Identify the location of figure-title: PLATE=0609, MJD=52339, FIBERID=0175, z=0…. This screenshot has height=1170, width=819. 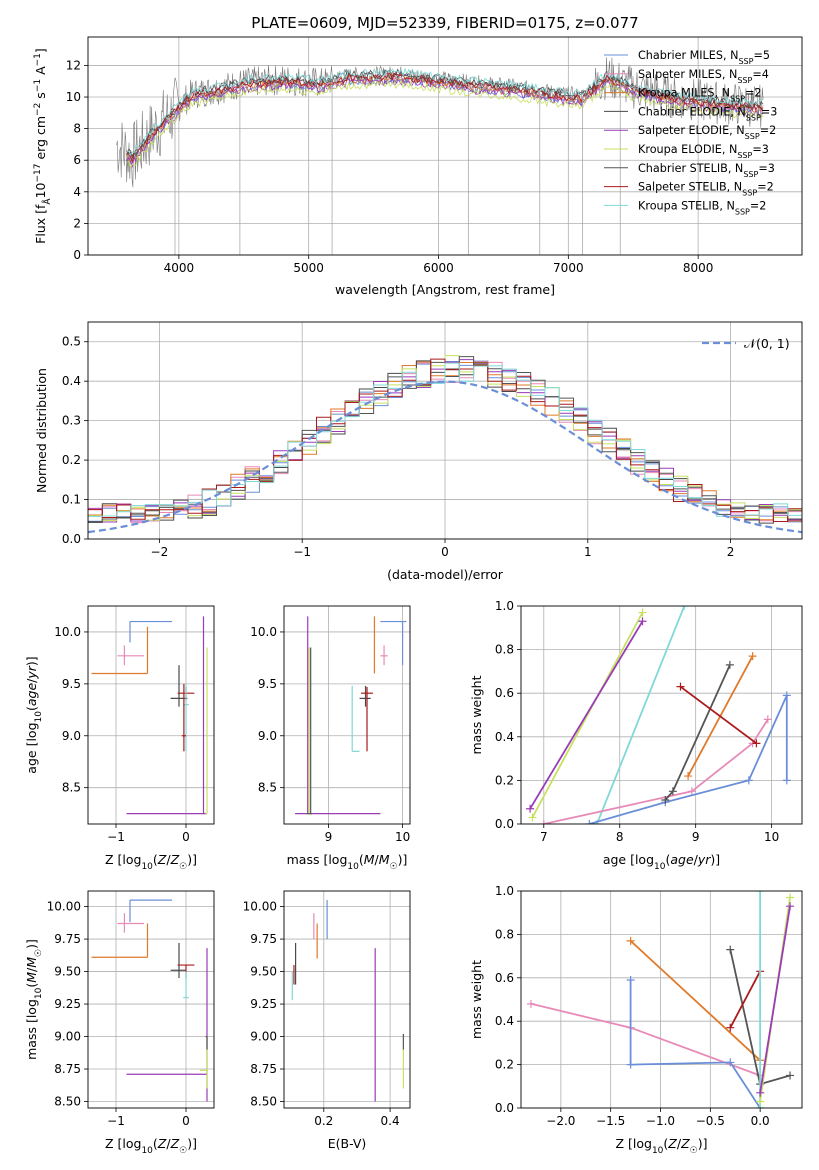
(444, 23).